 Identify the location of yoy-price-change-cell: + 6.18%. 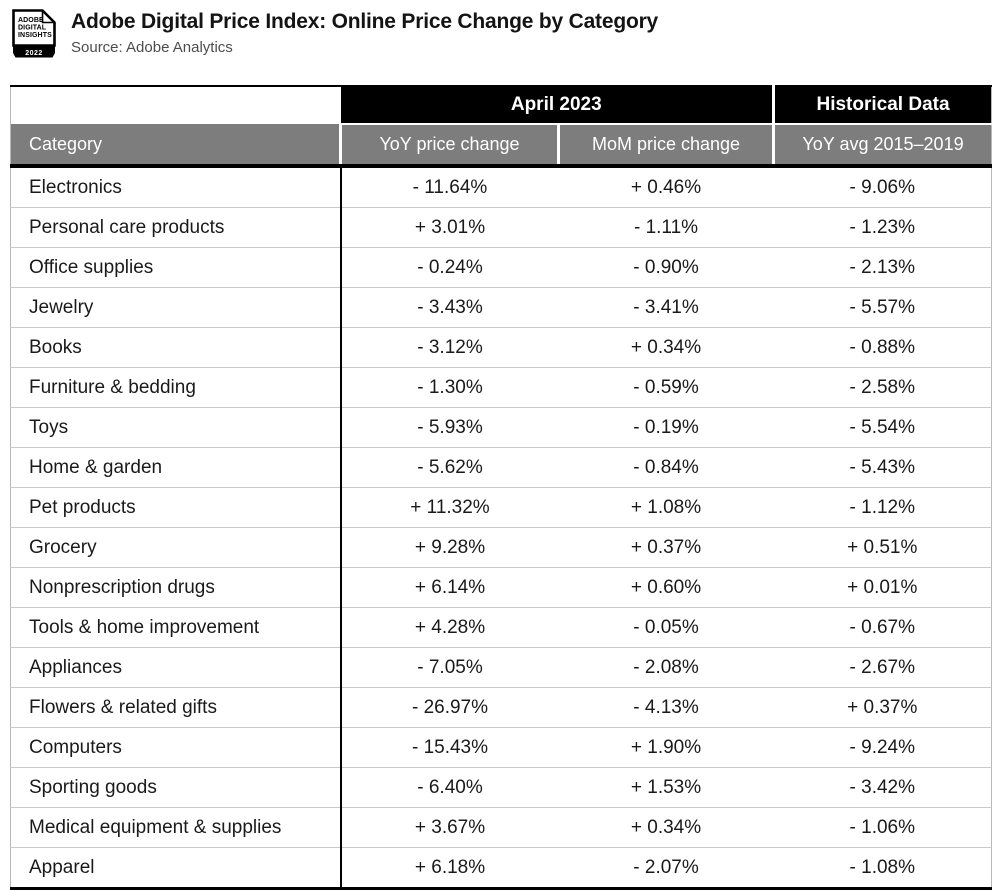
(449, 868).